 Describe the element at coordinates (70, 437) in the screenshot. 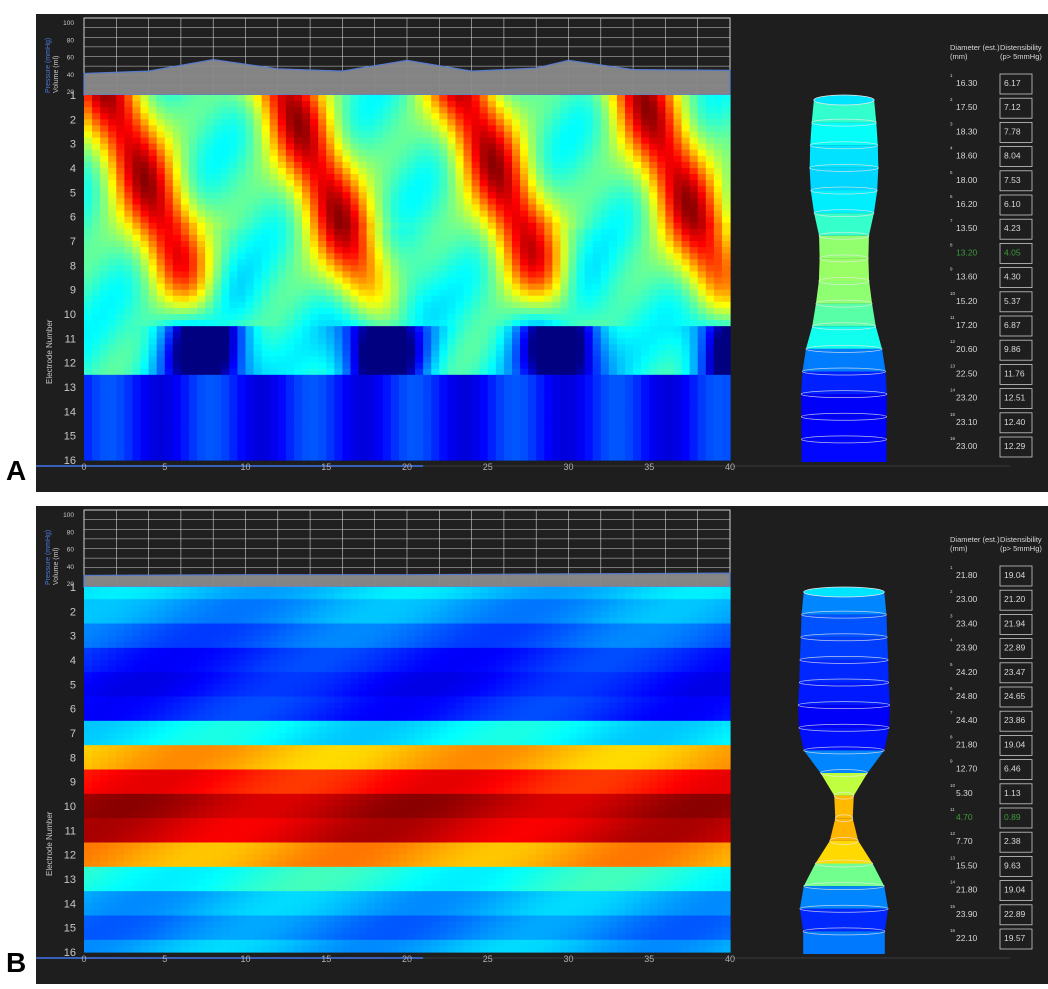

I see `electrode-tick-label: 15` at that location.